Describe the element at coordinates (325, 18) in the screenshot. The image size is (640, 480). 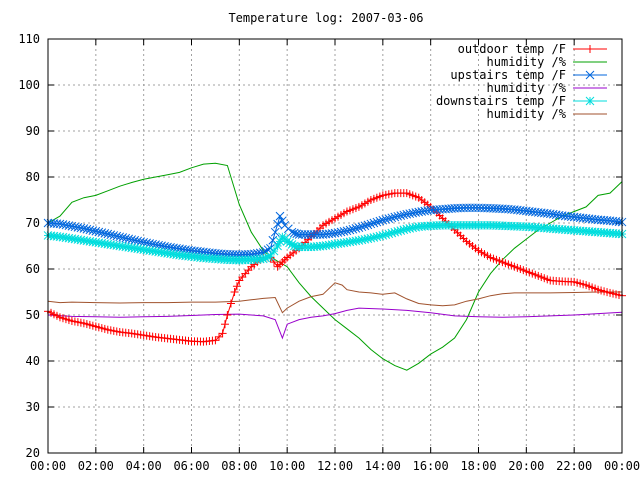
I see `chart-title: Temperature log: 2007-03-06` at that location.